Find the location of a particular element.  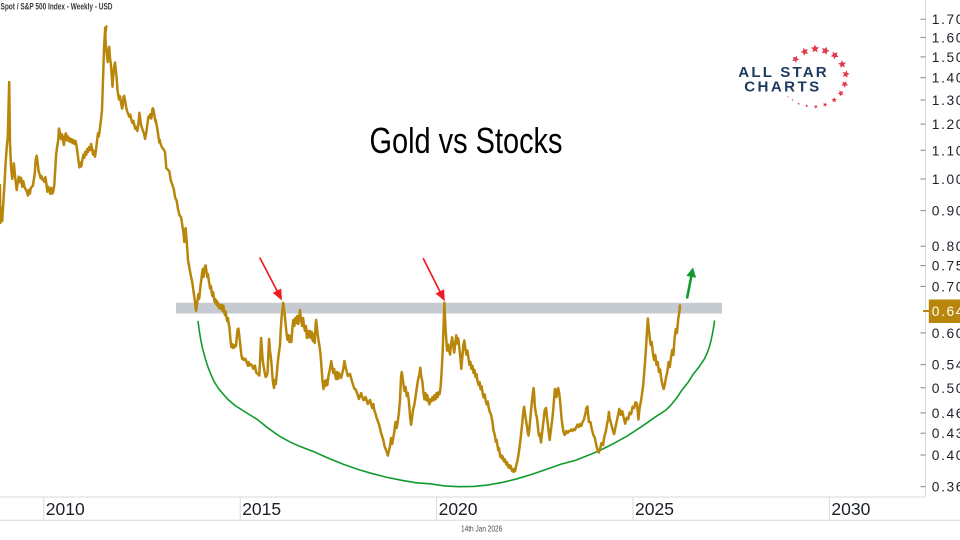

svg-text: 0.90 is located at coordinates (946, 211).